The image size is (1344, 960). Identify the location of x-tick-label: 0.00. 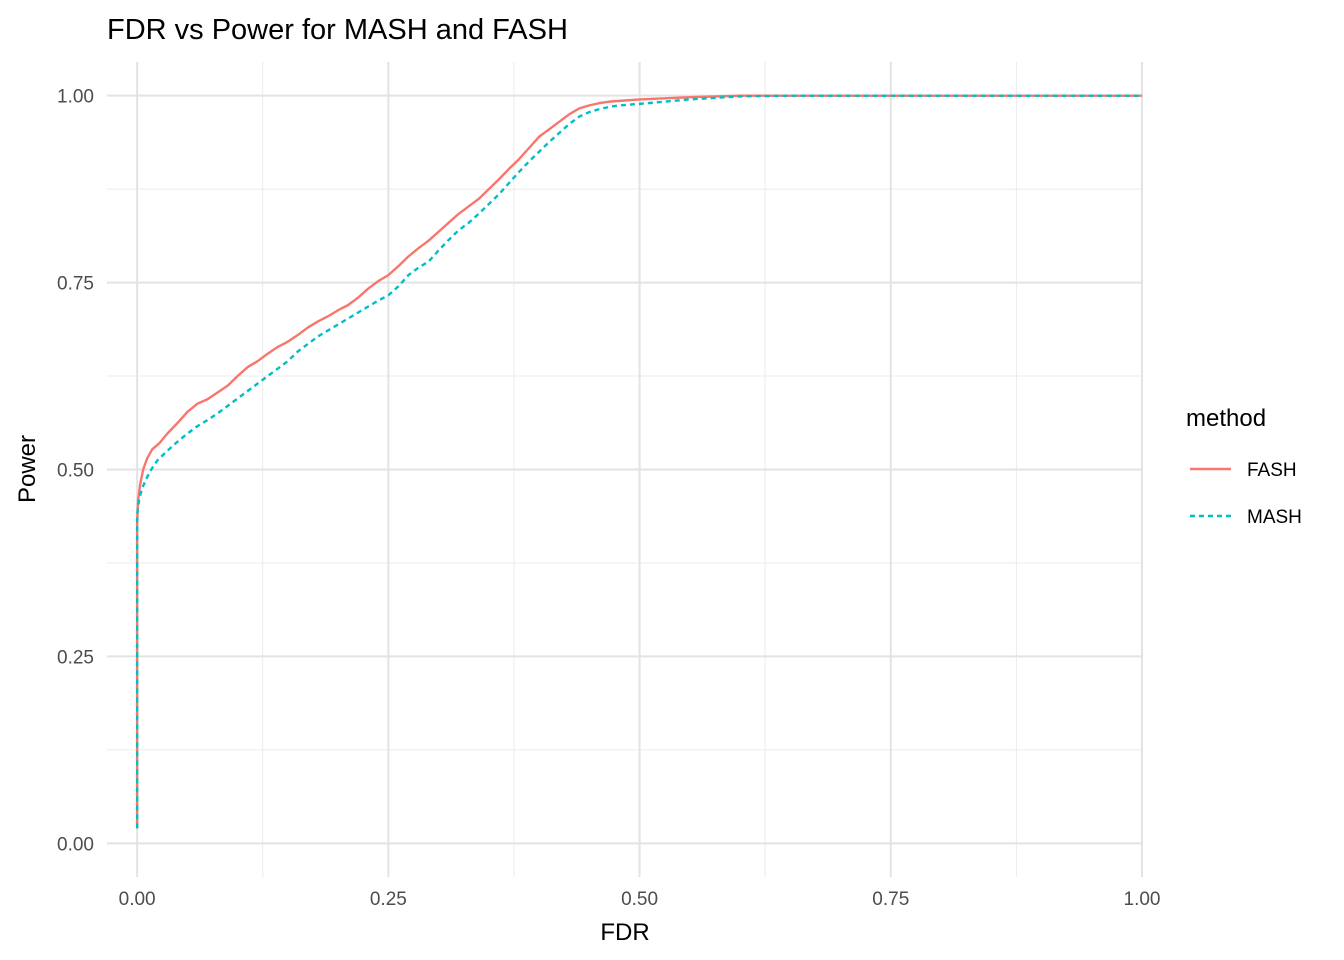
(137, 899).